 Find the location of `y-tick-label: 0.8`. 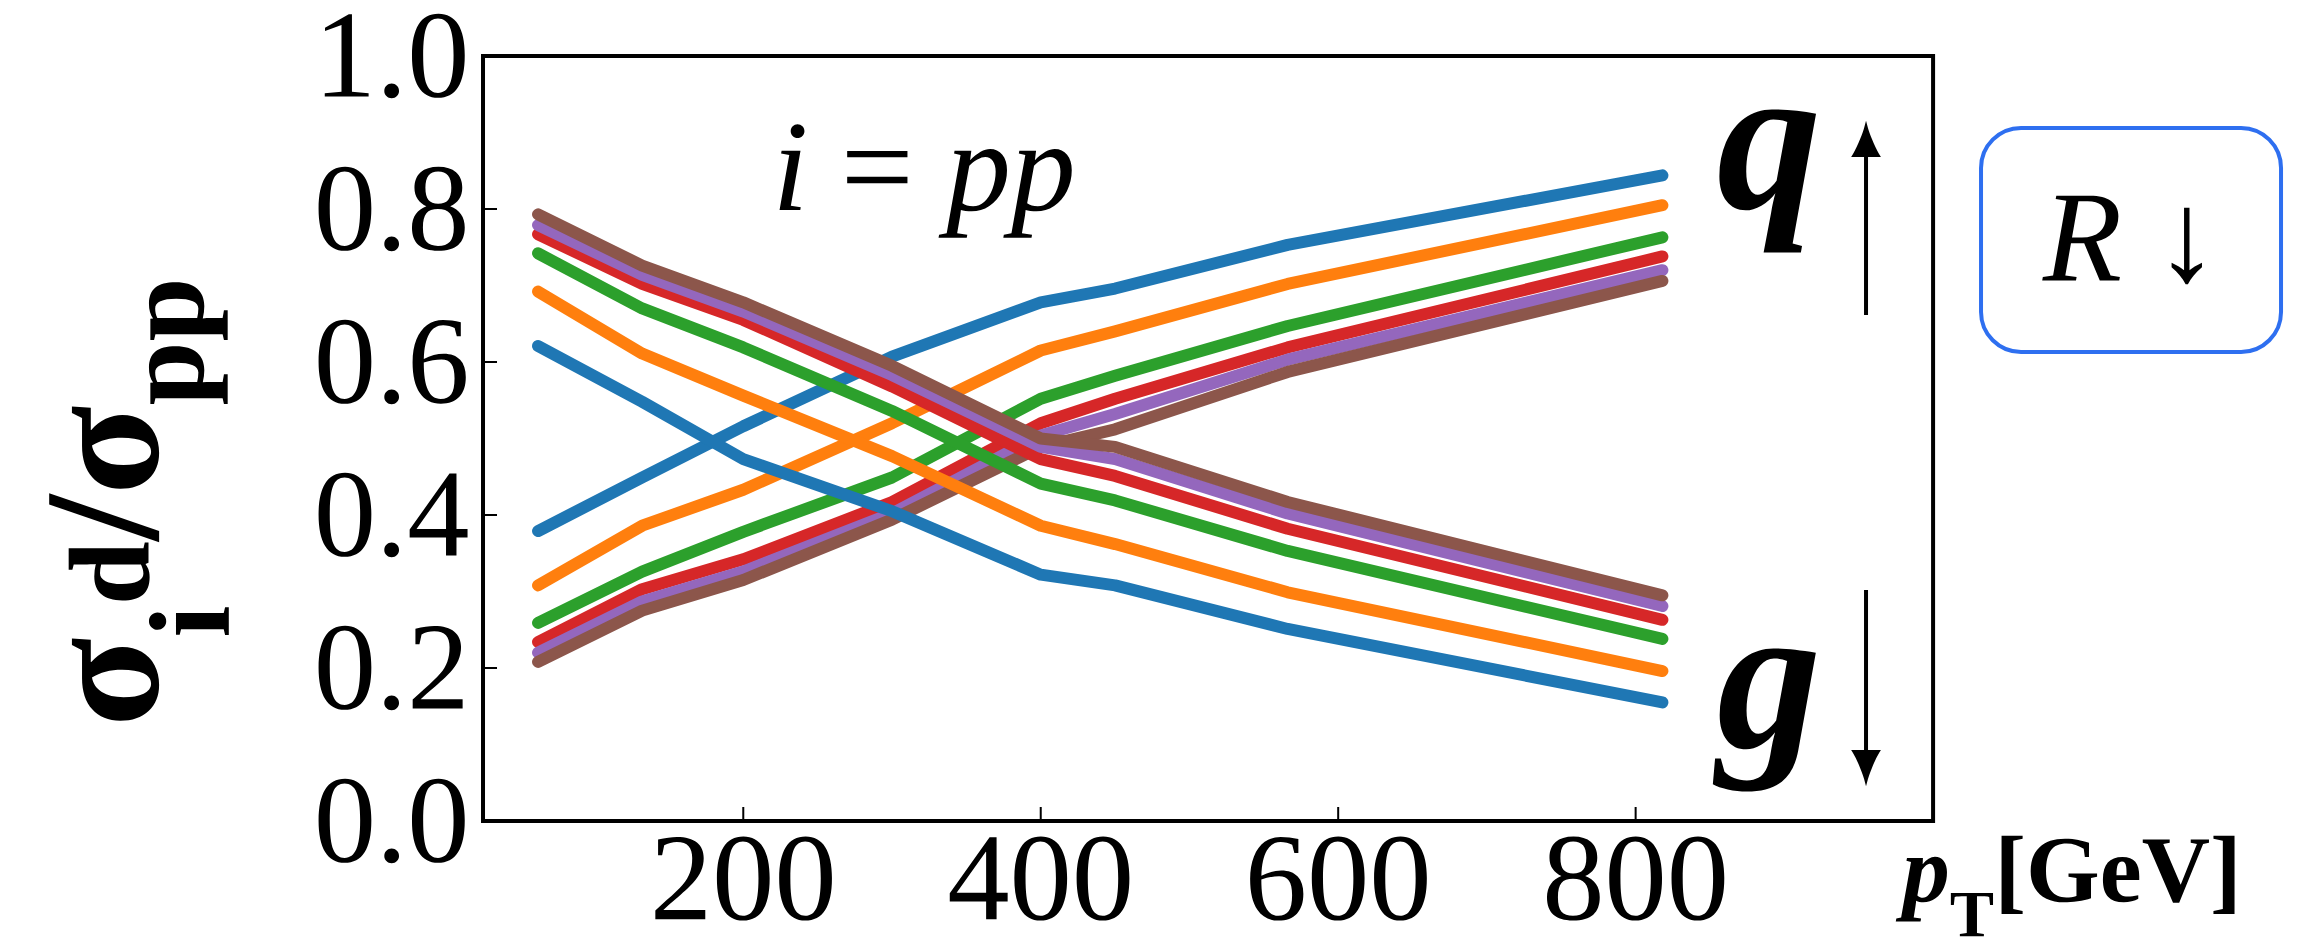

y-tick-label: 0.8 is located at coordinates (391, 209).